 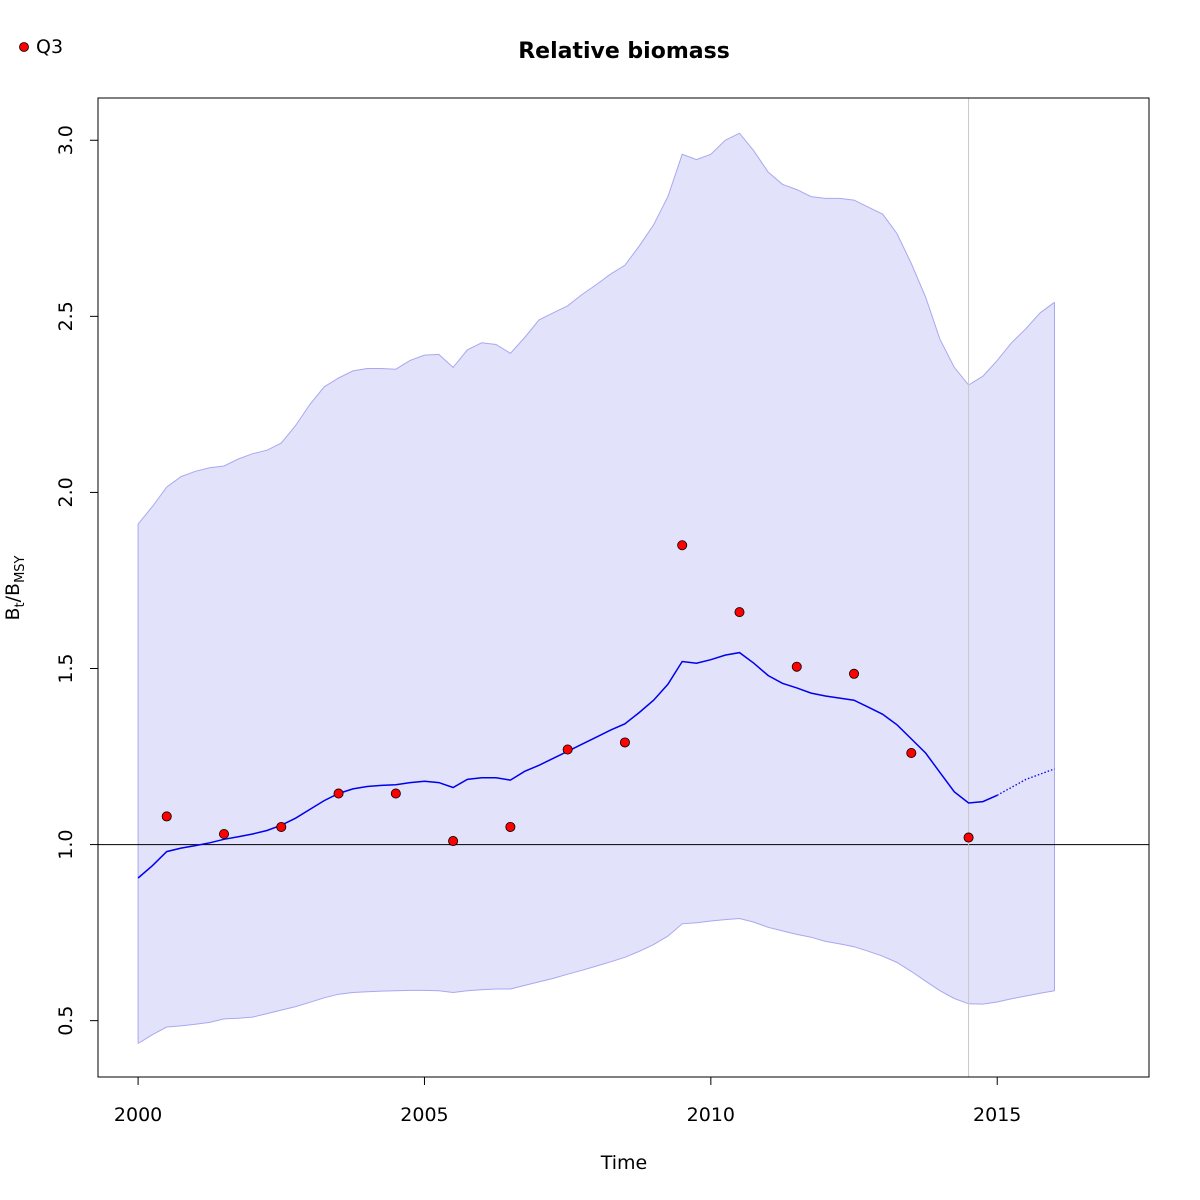 I want to click on chart-title: Relative biomass, so click(x=624, y=51).